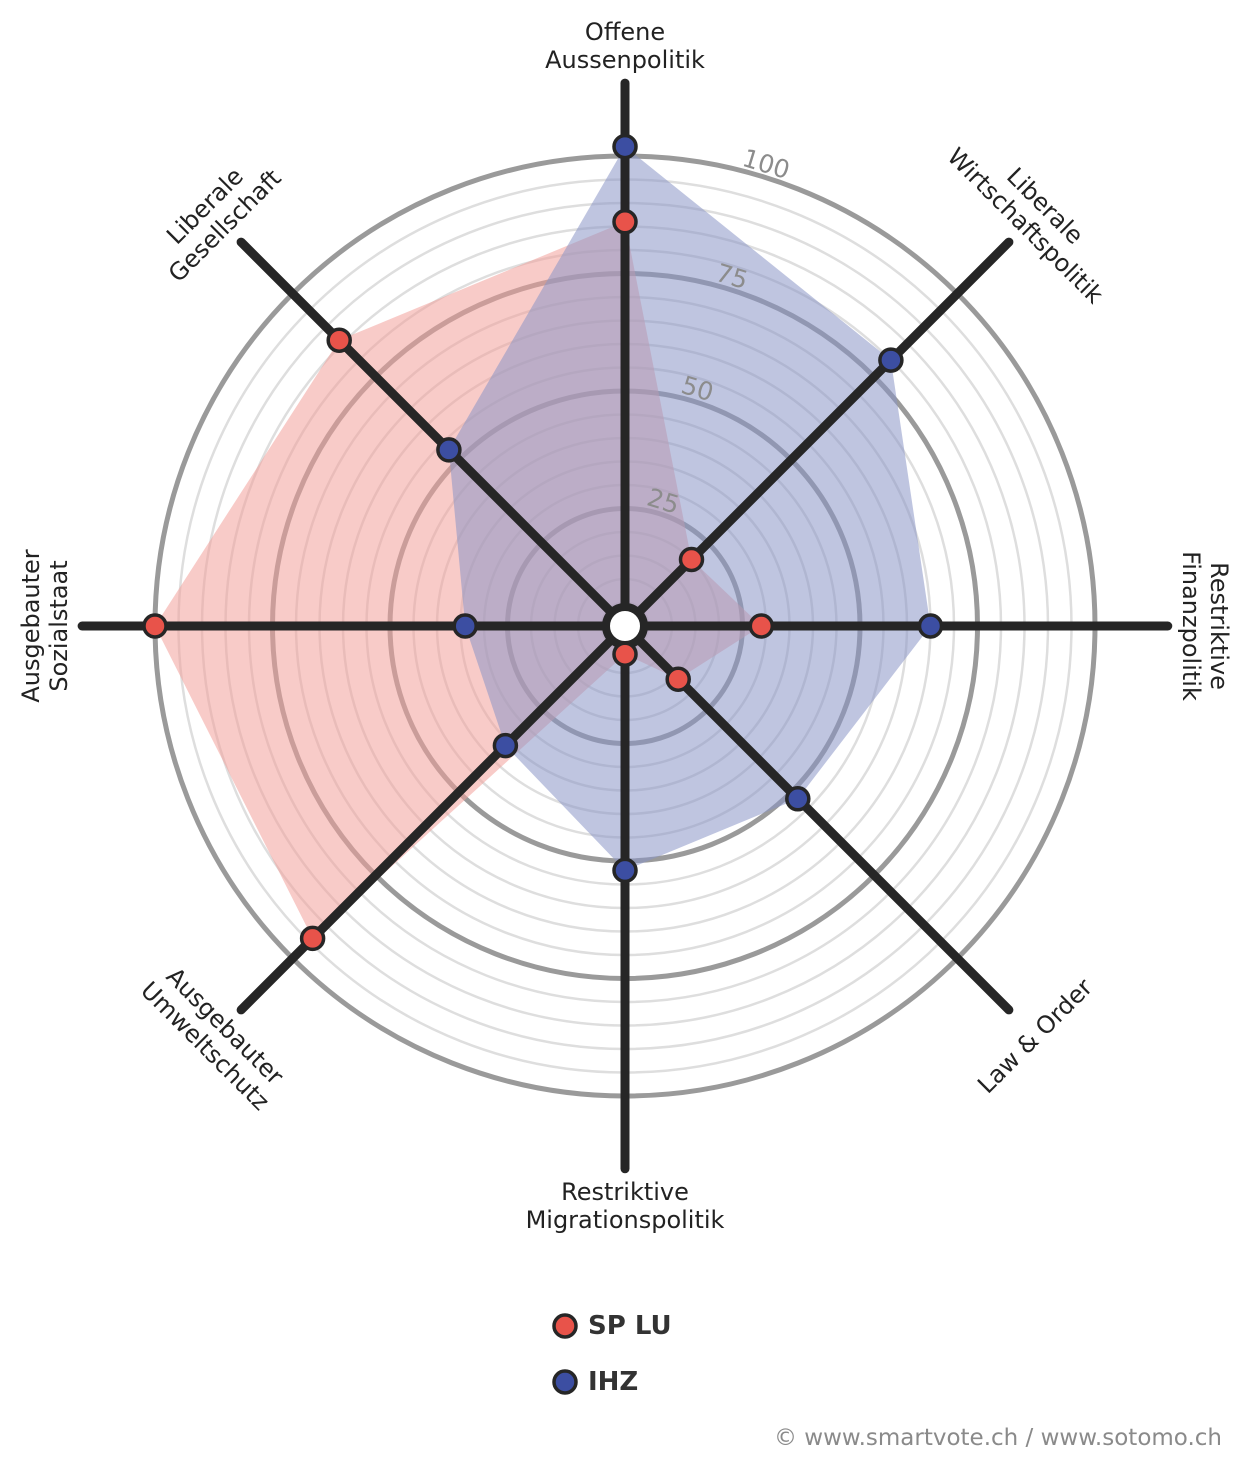 This screenshot has height=1473, width=1250. I want to click on axis-label-line: Aussenpolitik, so click(625, 60).